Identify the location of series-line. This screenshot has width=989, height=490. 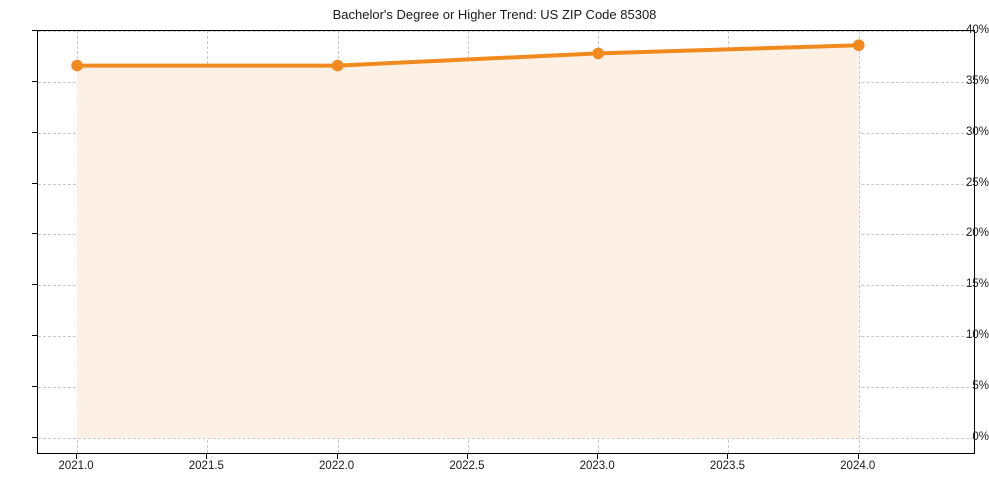
(468, 55).